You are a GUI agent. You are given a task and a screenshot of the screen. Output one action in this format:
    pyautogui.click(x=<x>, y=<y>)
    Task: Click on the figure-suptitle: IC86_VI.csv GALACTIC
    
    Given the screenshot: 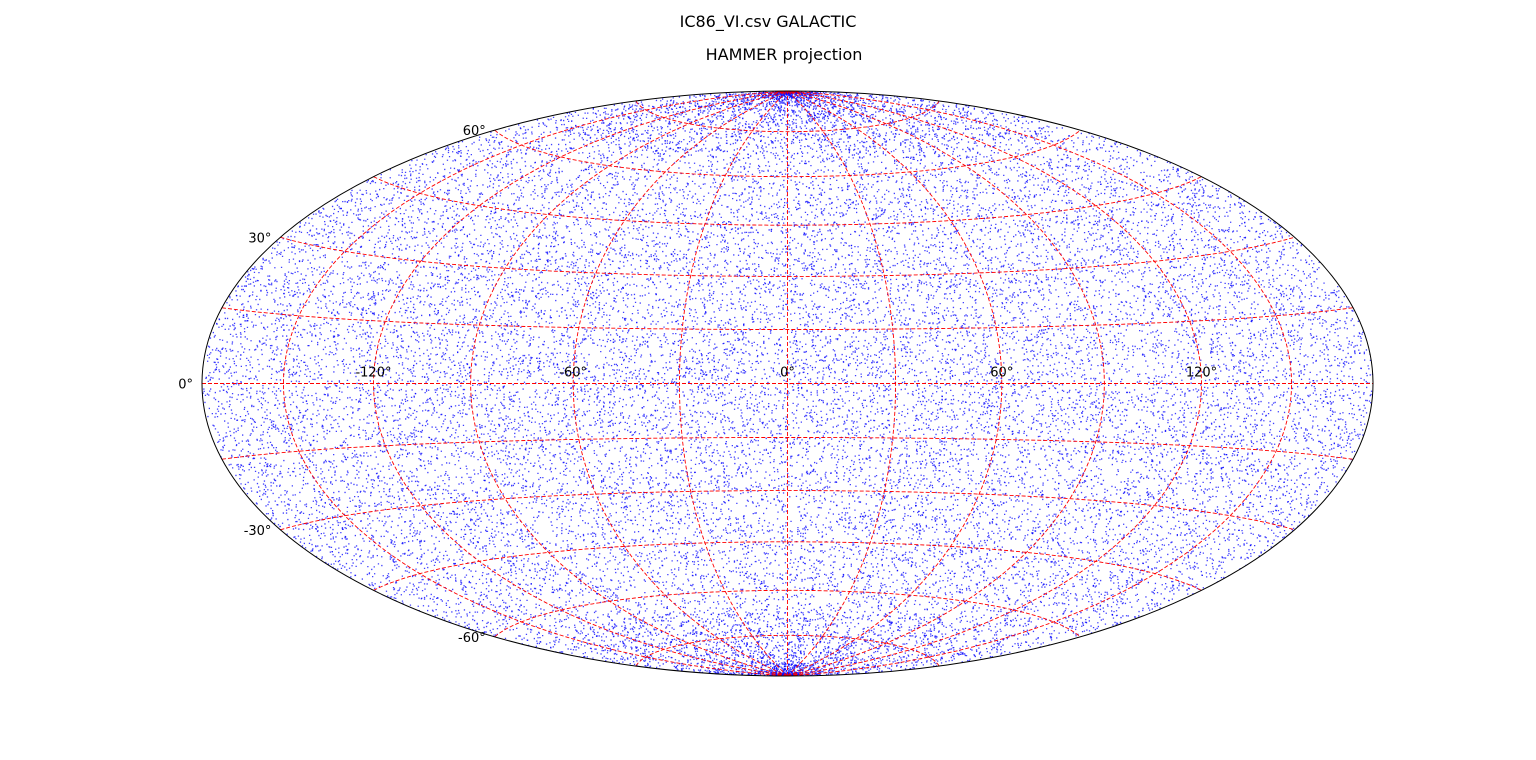 What is the action you would take?
    pyautogui.click(x=768, y=21)
    